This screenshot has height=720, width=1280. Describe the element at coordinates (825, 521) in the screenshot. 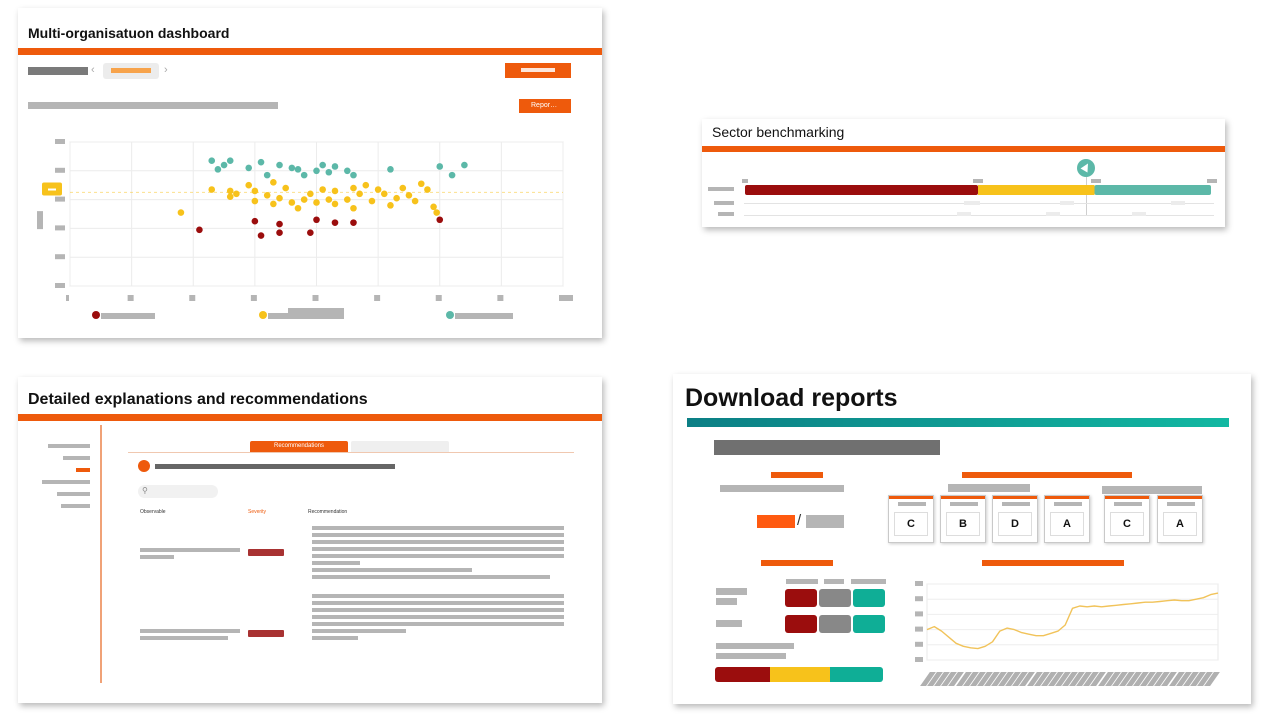

I see `score-total` at that location.